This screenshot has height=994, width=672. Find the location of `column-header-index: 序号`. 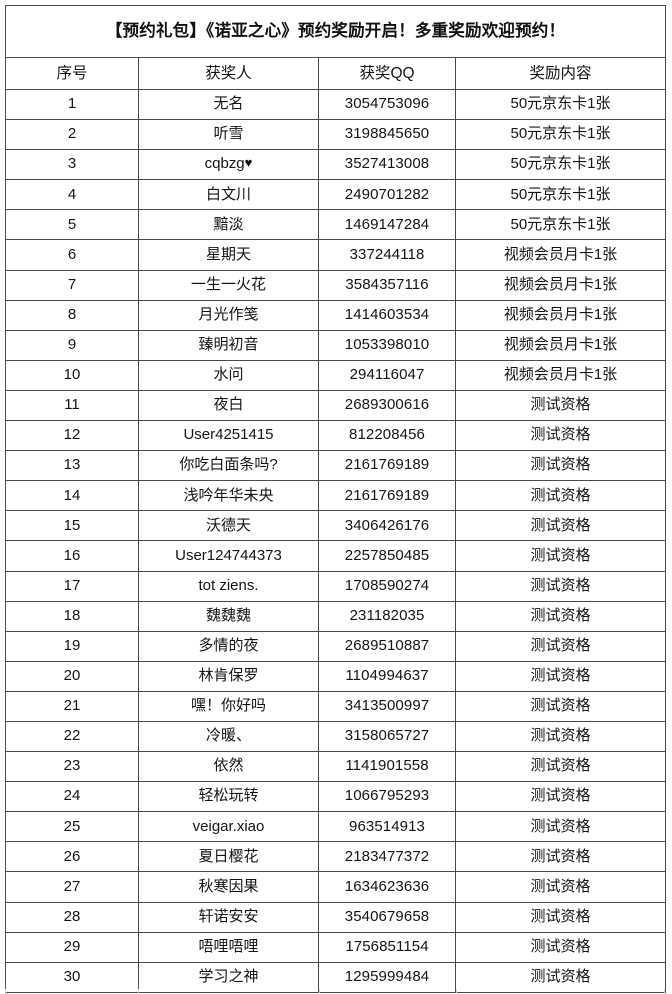

column-header-index: 序号 is located at coordinates (72, 73).